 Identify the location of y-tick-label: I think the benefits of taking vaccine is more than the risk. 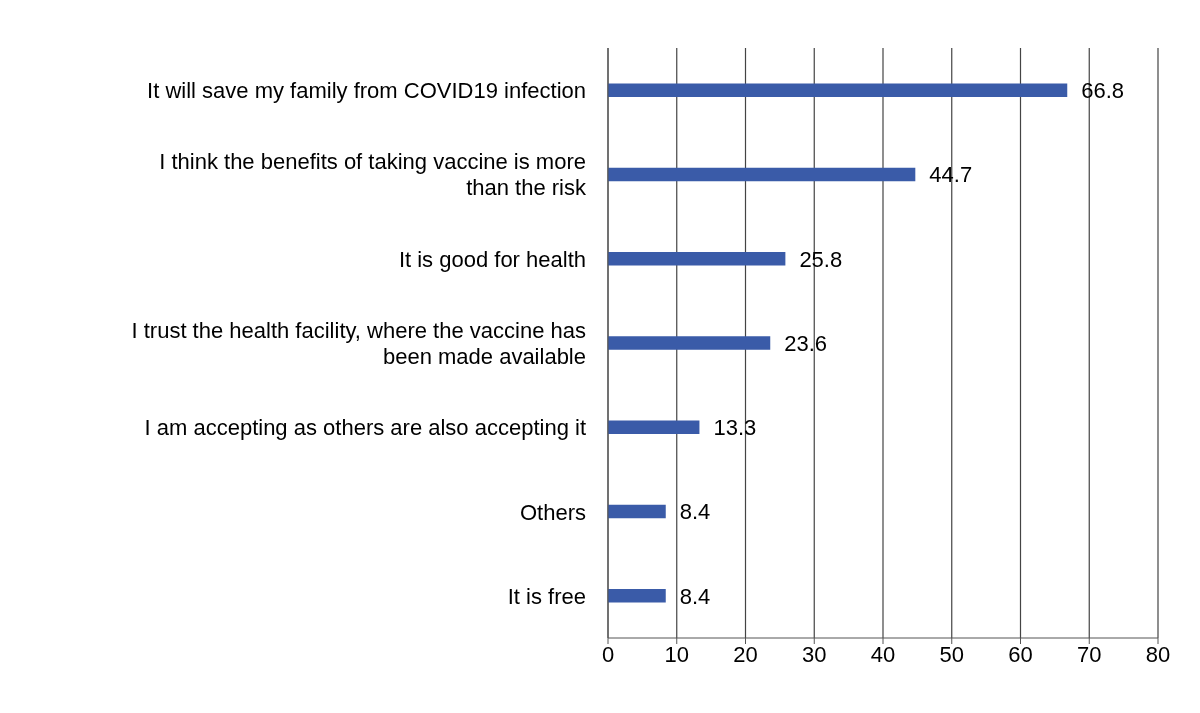
(373, 174).